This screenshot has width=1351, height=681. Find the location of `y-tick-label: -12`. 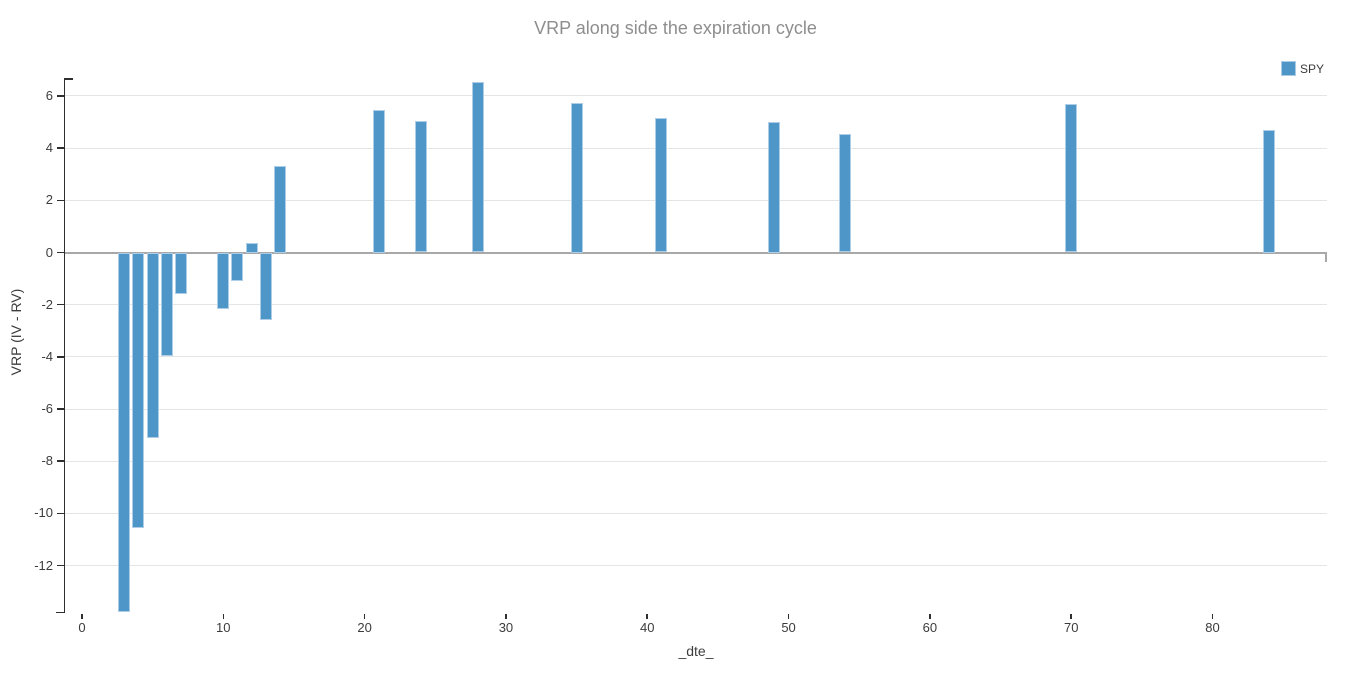

y-tick-label: -12 is located at coordinates (43, 565).